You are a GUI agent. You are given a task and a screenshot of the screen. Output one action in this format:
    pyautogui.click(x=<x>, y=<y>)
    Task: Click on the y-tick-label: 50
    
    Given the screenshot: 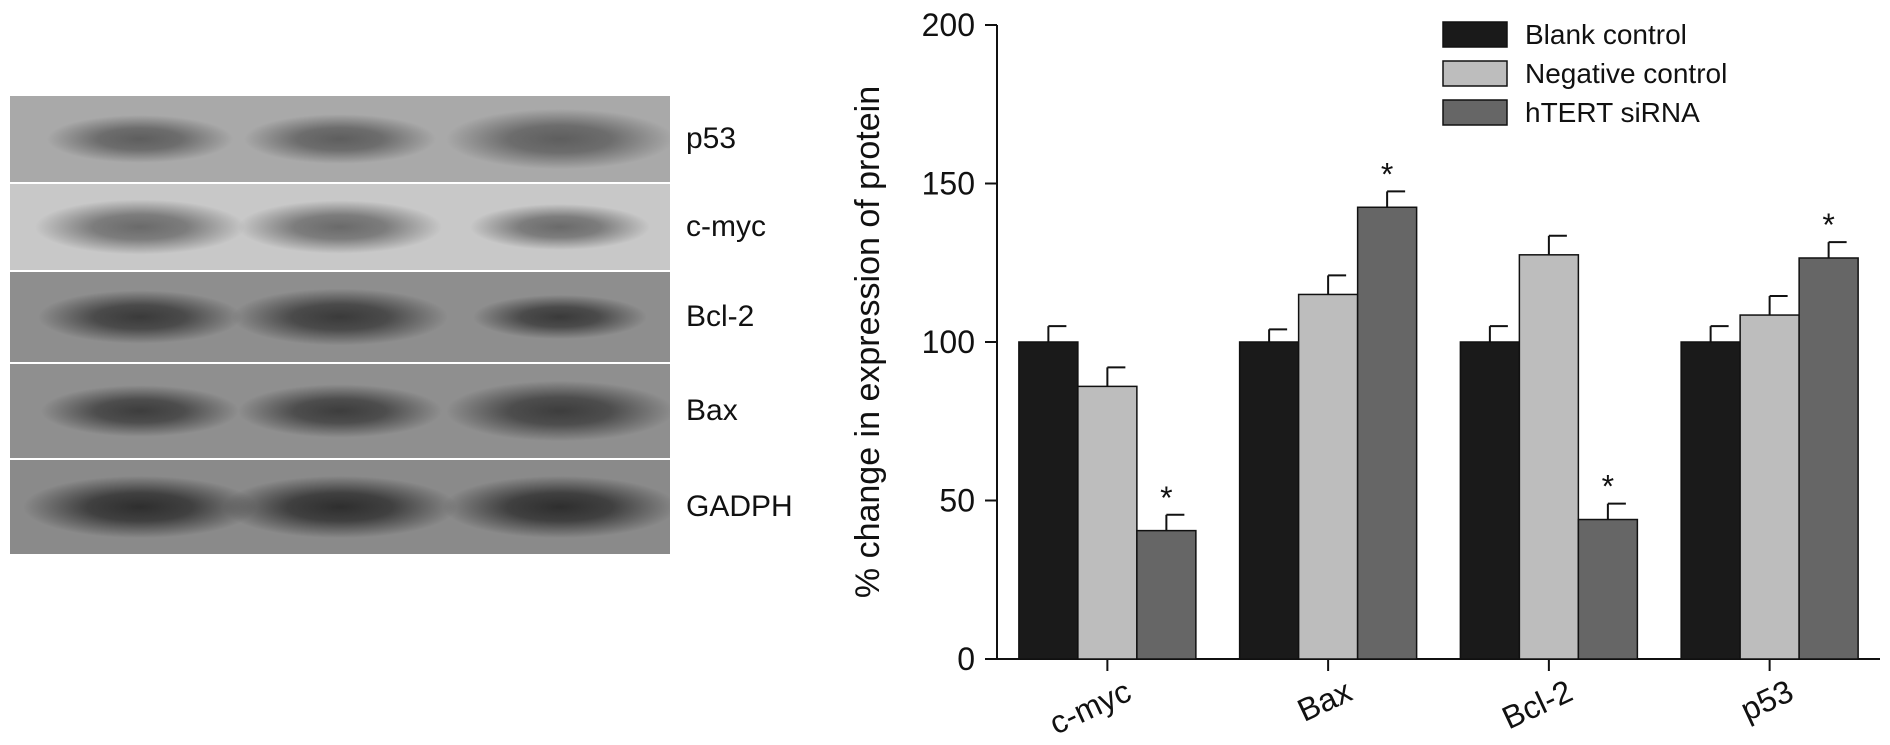 What is the action you would take?
    pyautogui.click(x=957, y=501)
    